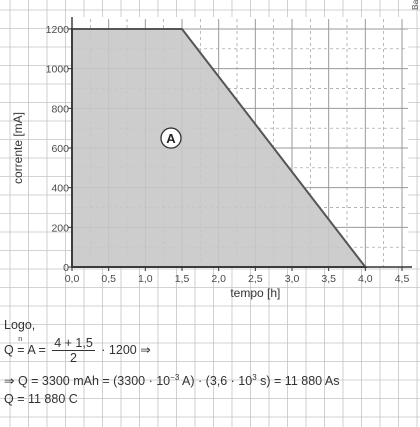 This screenshot has width=420, height=427. I want to click on eq2-exp2: 3, so click(254, 377).